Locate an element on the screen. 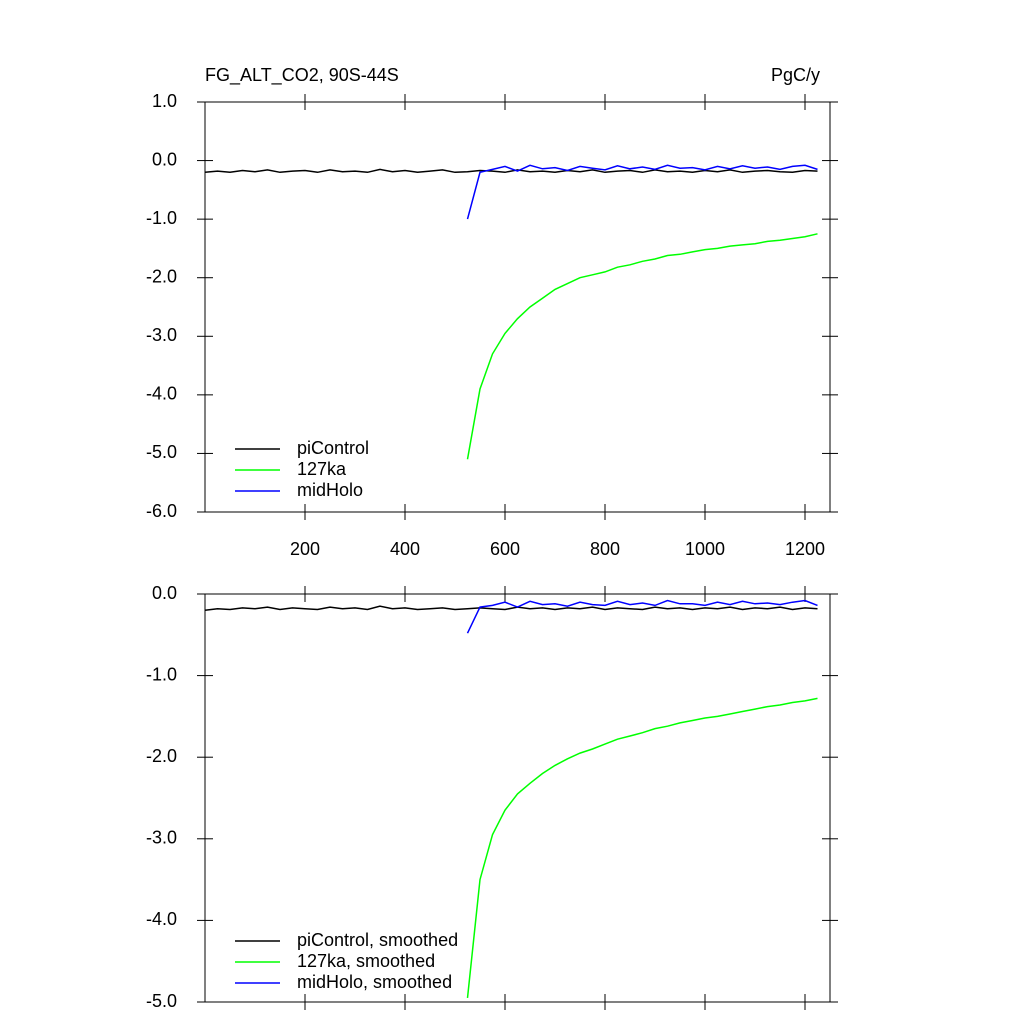 The height and width of the screenshot is (1024, 1024). legend-label: midHolo is located at coordinates (330, 490).